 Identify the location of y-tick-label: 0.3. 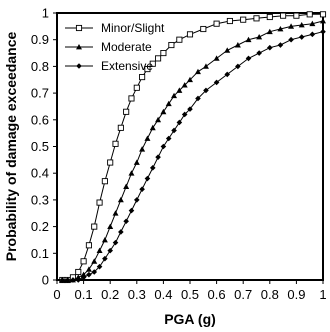
(40, 199).